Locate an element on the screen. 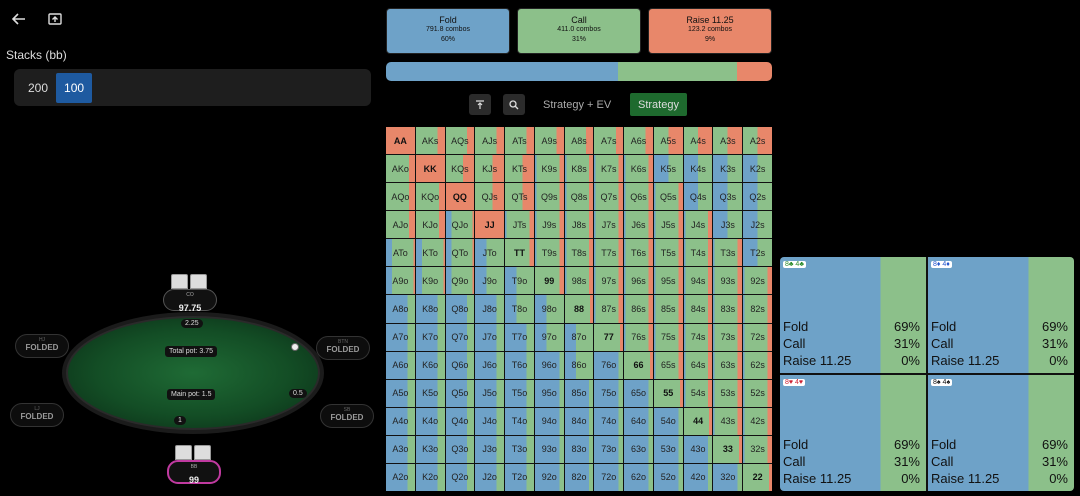  hand-cell-T6o: T6o is located at coordinates (519, 365).